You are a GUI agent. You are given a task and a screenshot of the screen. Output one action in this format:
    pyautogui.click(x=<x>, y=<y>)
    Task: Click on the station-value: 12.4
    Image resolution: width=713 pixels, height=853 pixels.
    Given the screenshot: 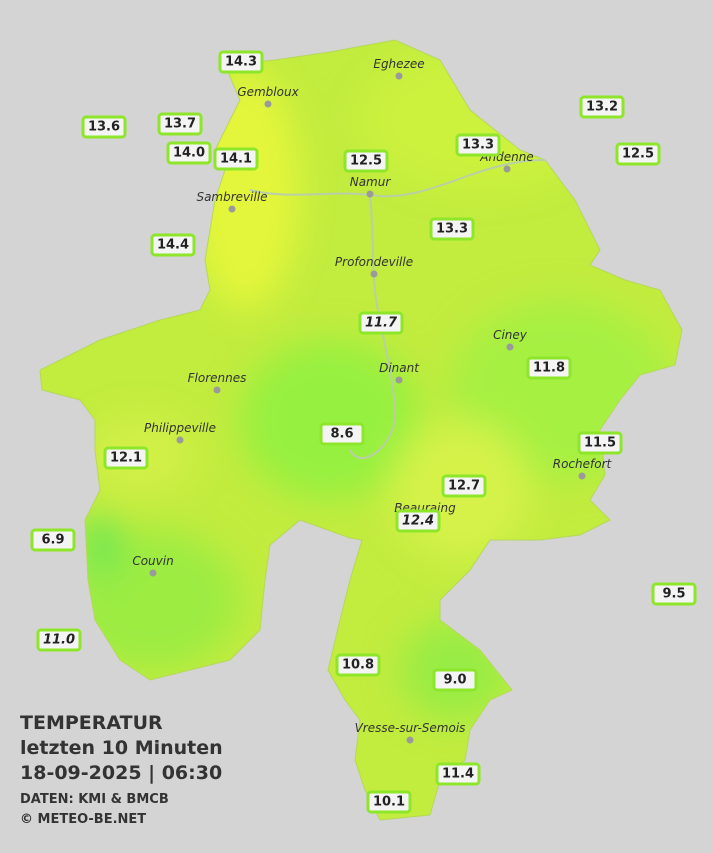 What is the action you would take?
    pyautogui.click(x=418, y=521)
    